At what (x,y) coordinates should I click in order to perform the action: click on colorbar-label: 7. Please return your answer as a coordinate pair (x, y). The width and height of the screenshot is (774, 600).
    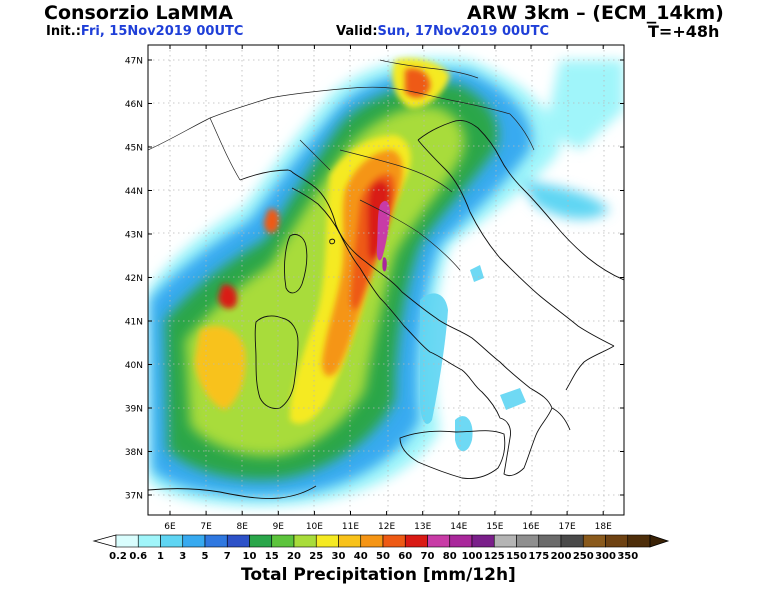
    Looking at the image, I should click on (227, 556).